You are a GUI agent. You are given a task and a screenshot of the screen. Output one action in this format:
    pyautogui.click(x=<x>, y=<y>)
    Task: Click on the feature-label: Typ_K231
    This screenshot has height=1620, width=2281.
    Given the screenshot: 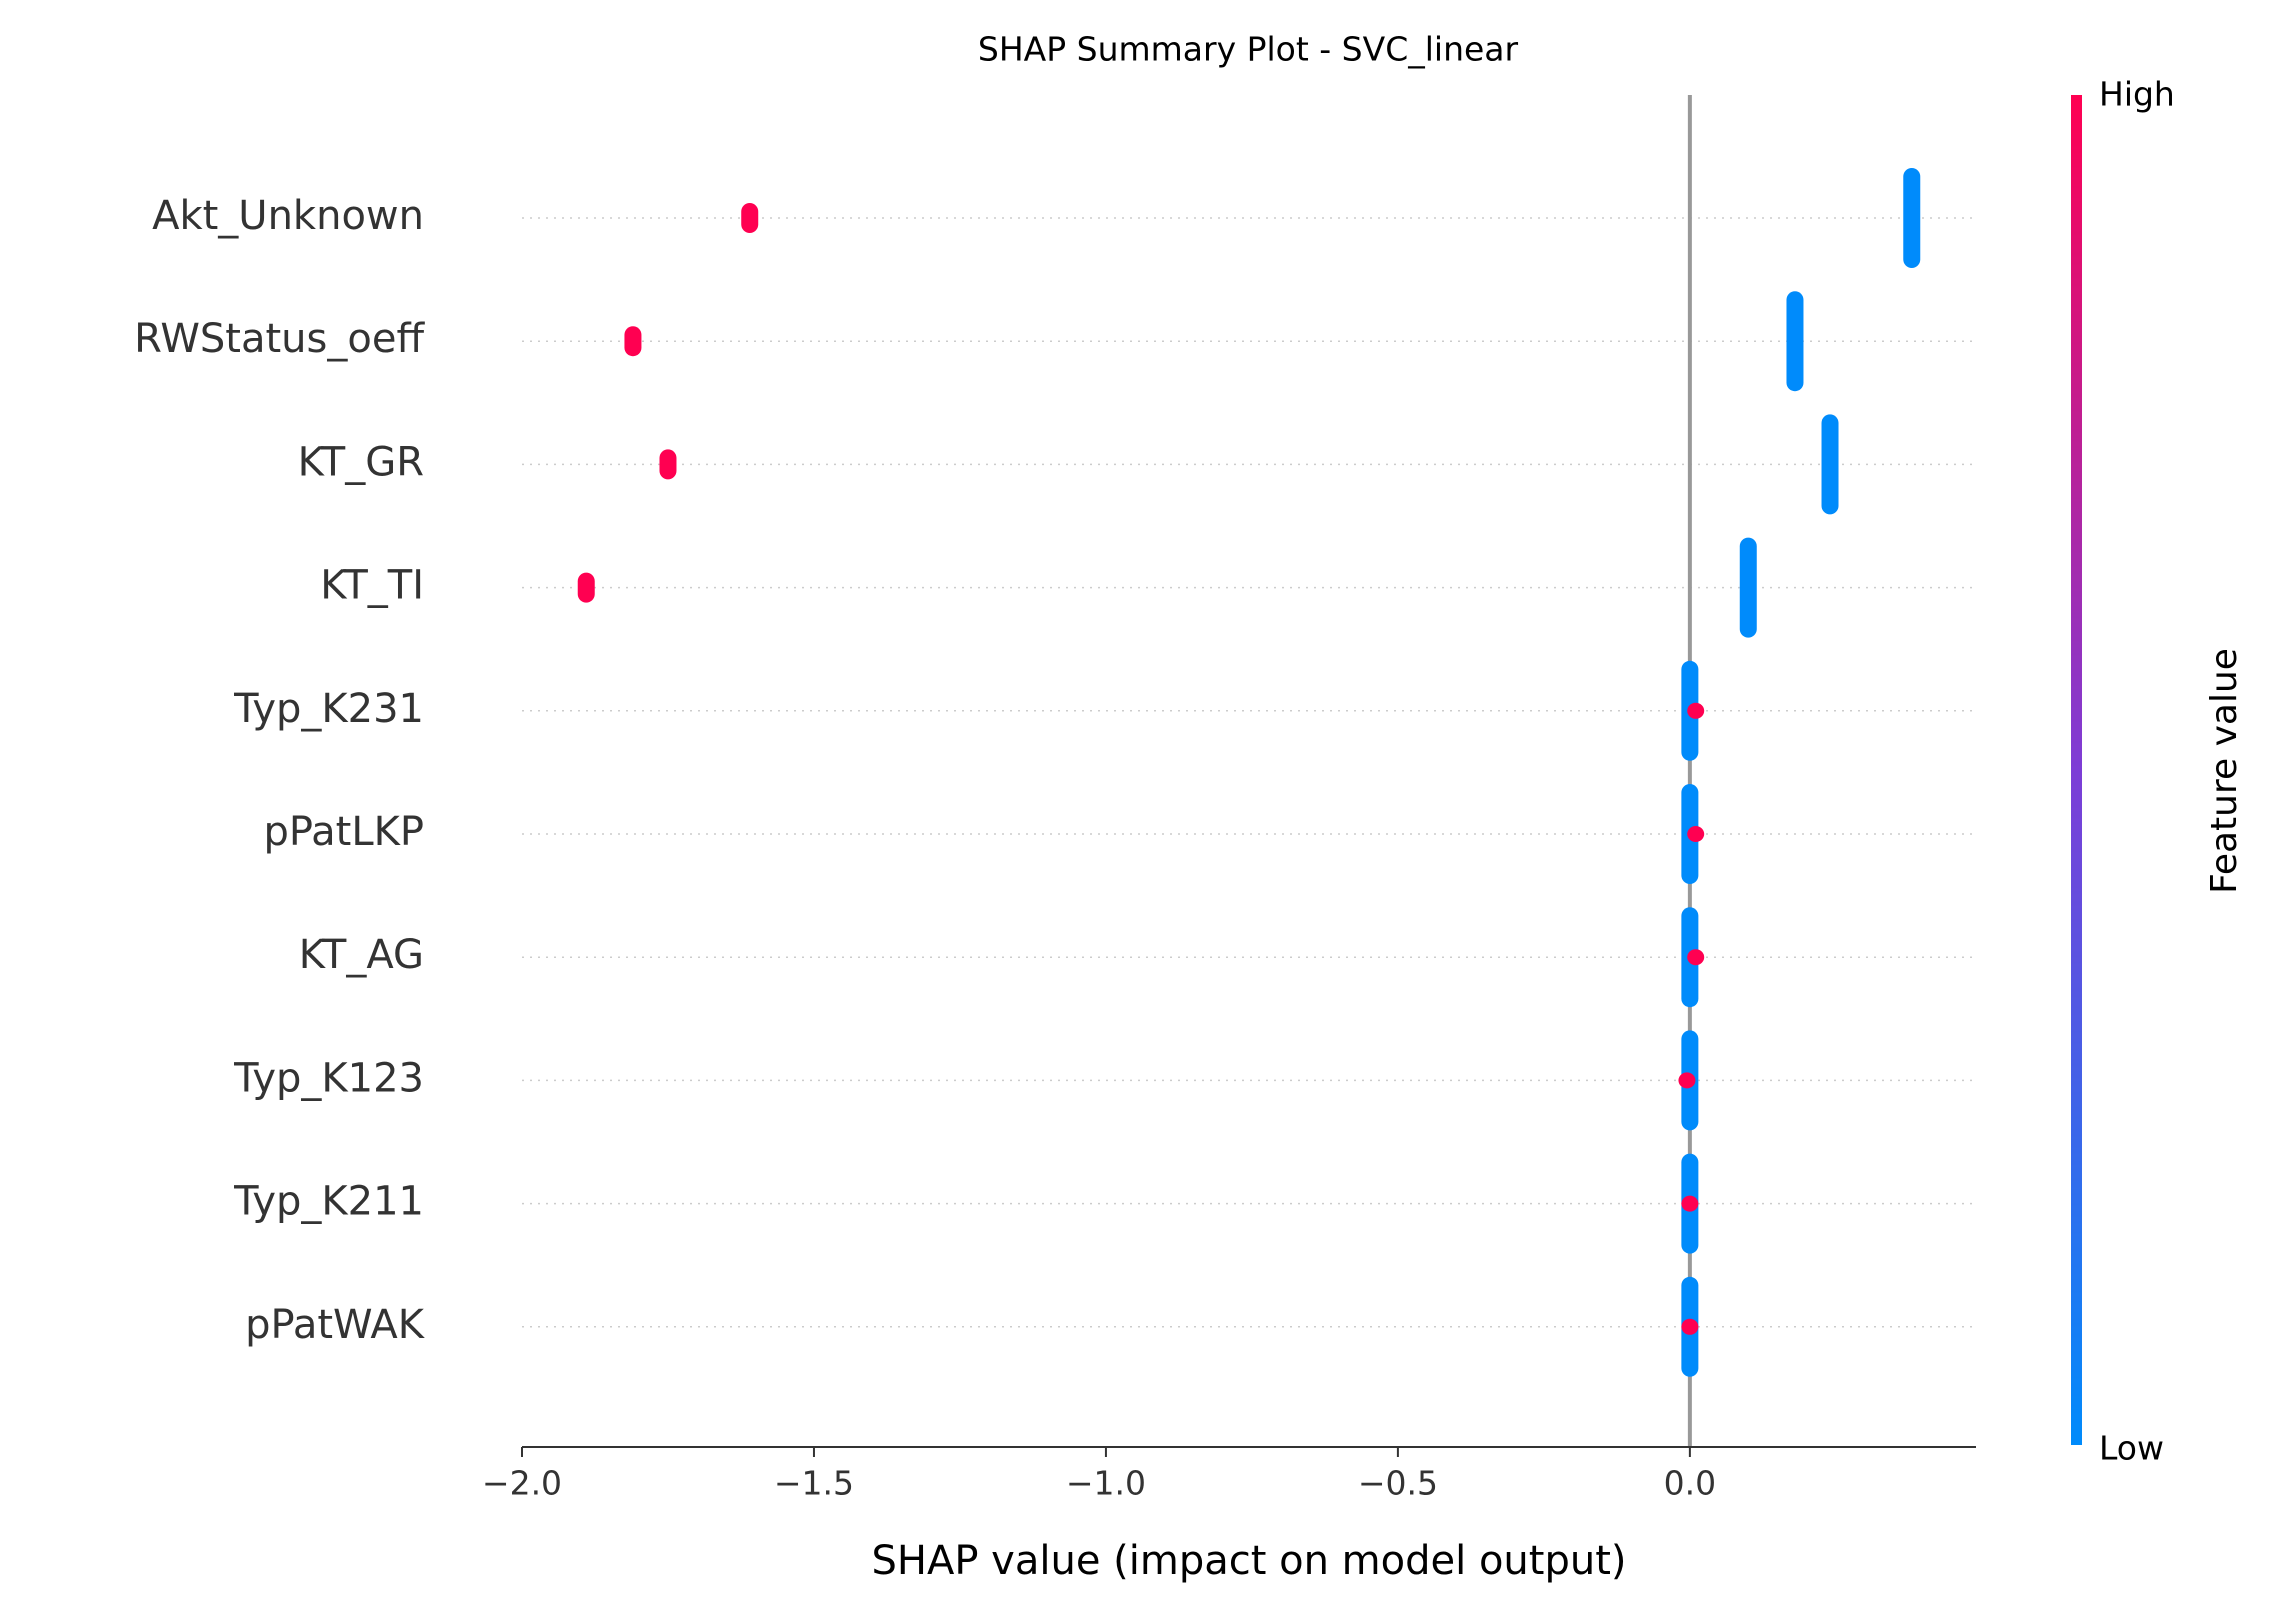 What is the action you would take?
    pyautogui.click(x=328, y=709)
    